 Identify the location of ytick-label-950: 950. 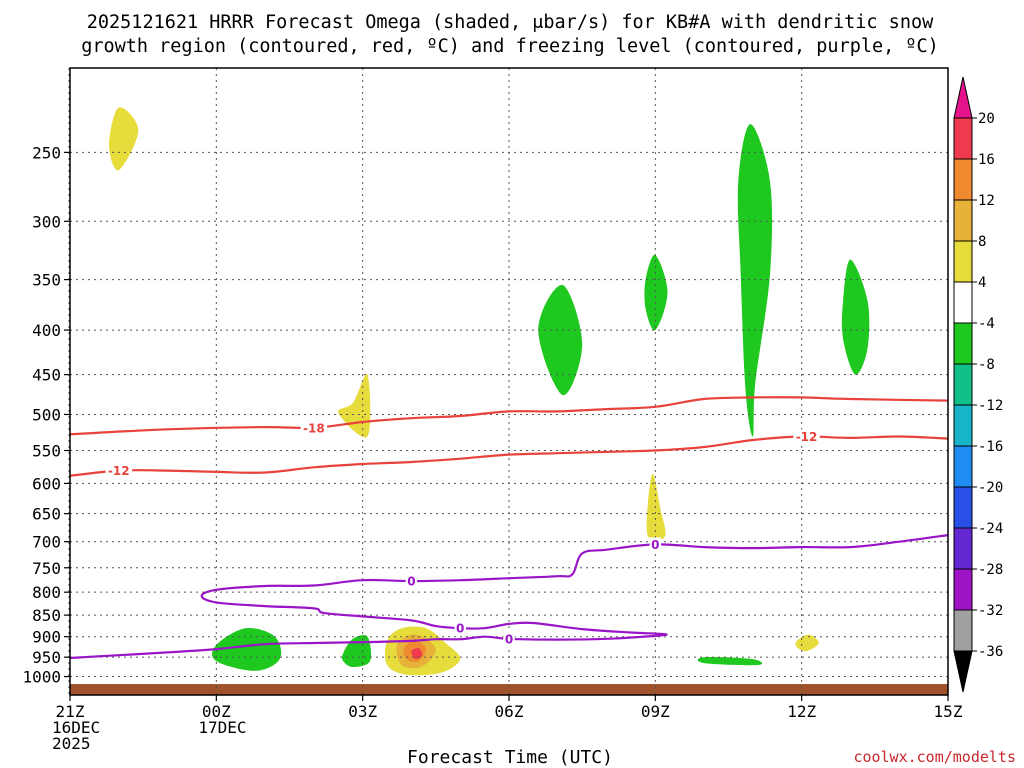
(46, 657).